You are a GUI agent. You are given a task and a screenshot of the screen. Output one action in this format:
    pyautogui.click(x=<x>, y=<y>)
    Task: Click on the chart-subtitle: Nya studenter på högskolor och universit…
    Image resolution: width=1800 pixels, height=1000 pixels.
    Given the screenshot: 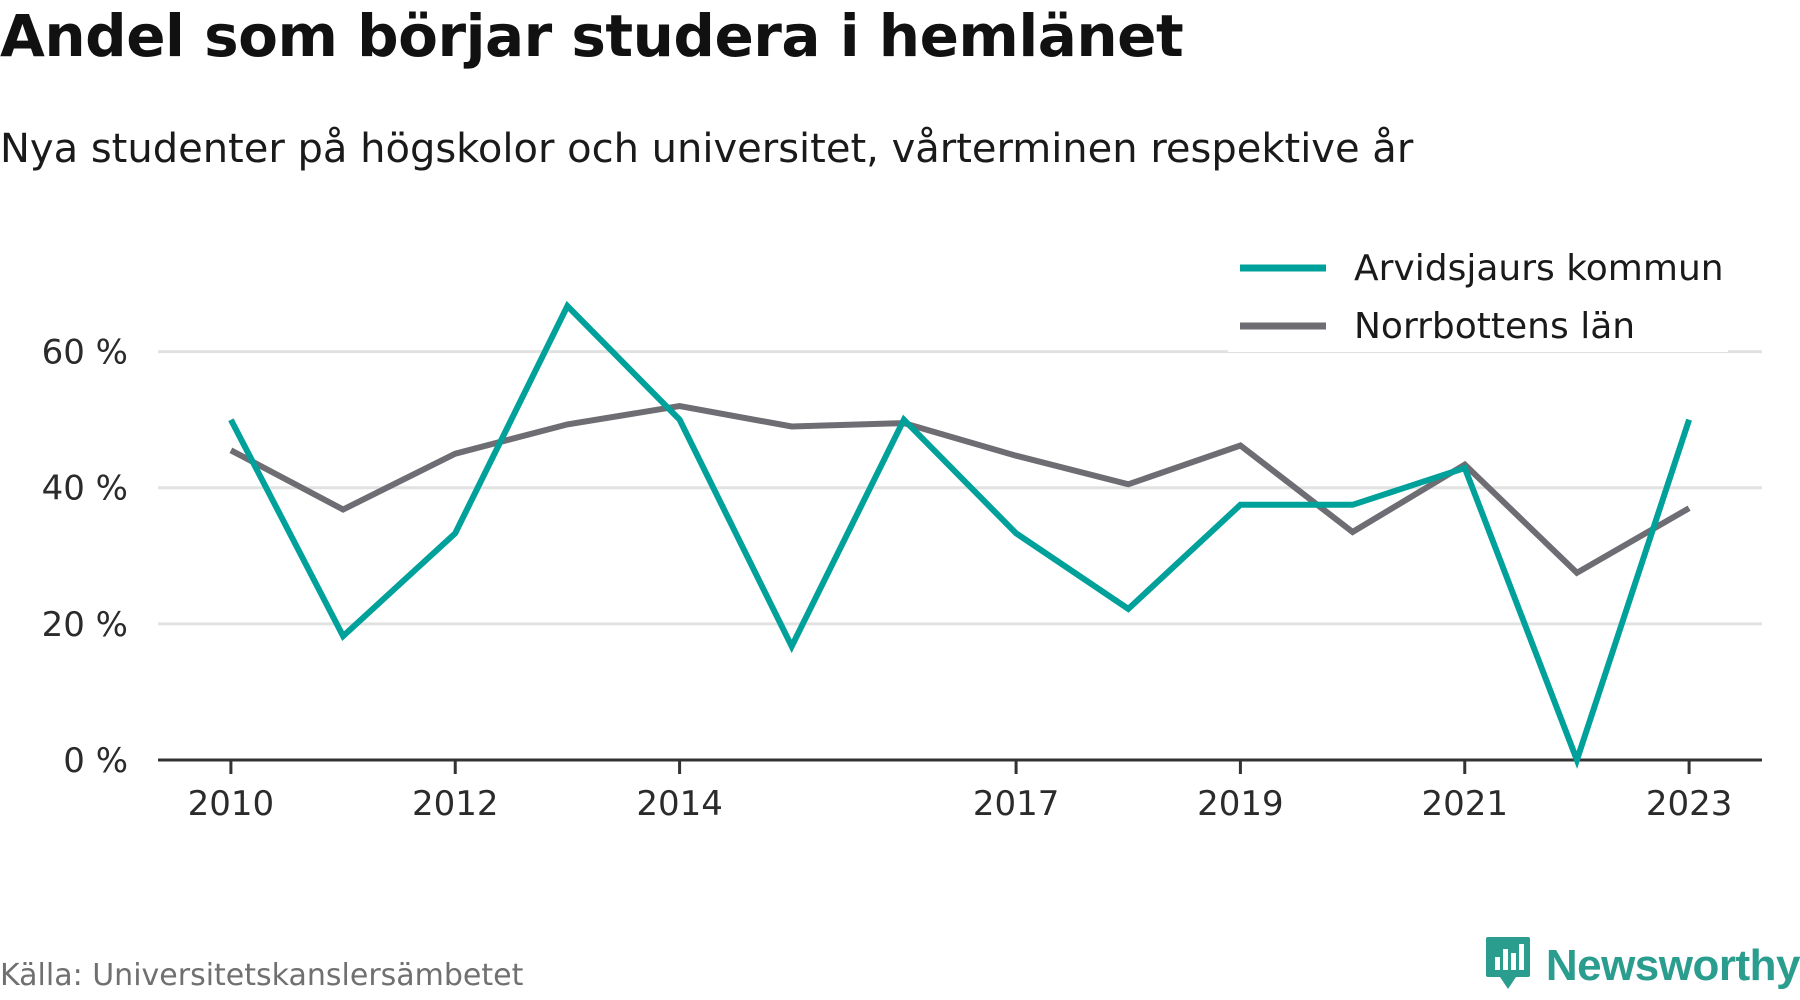 What is the action you would take?
    pyautogui.click(x=707, y=149)
    